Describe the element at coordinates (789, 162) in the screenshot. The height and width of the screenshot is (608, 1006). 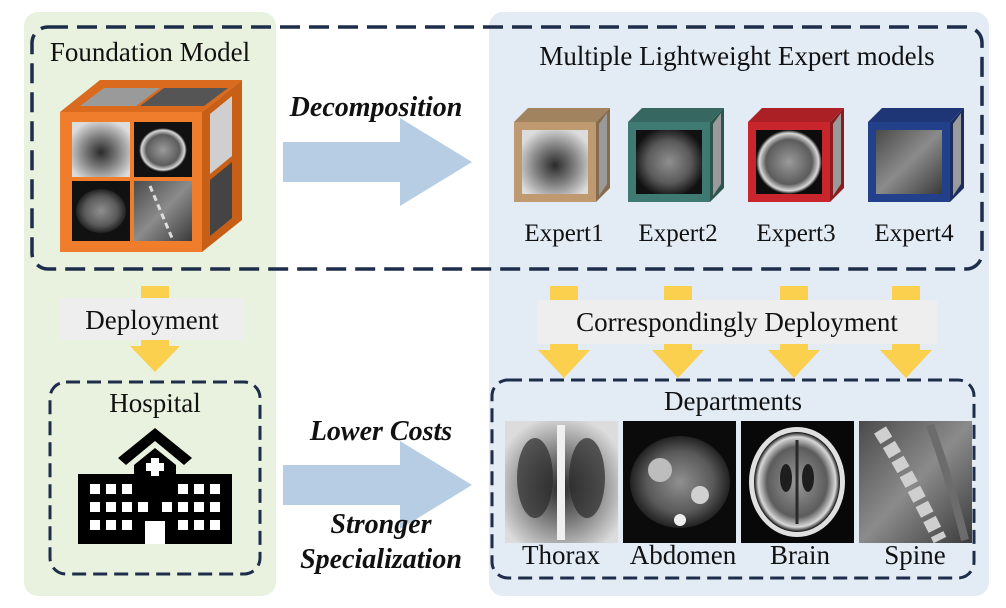
I see `expert-cube-image-brain` at that location.